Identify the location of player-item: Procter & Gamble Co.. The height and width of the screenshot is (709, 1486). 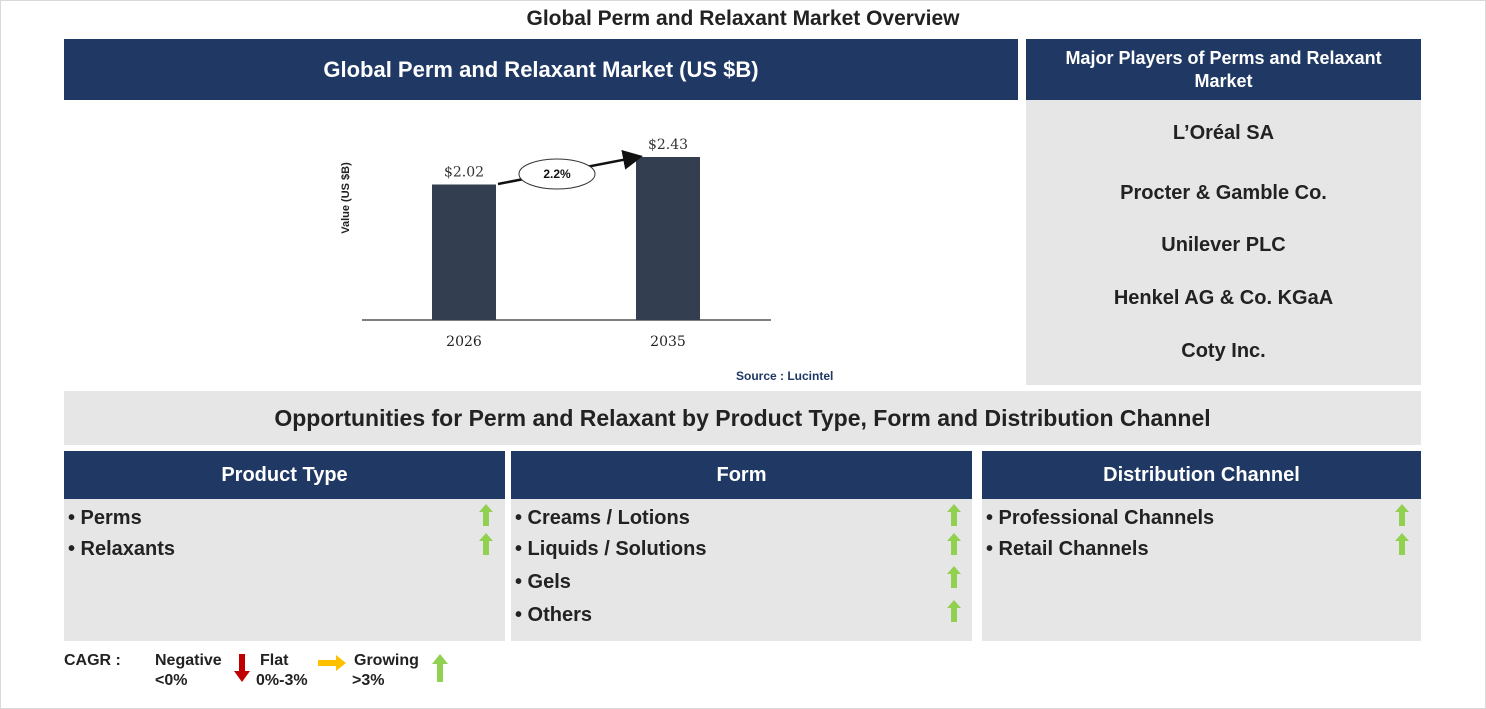
(1223, 193).